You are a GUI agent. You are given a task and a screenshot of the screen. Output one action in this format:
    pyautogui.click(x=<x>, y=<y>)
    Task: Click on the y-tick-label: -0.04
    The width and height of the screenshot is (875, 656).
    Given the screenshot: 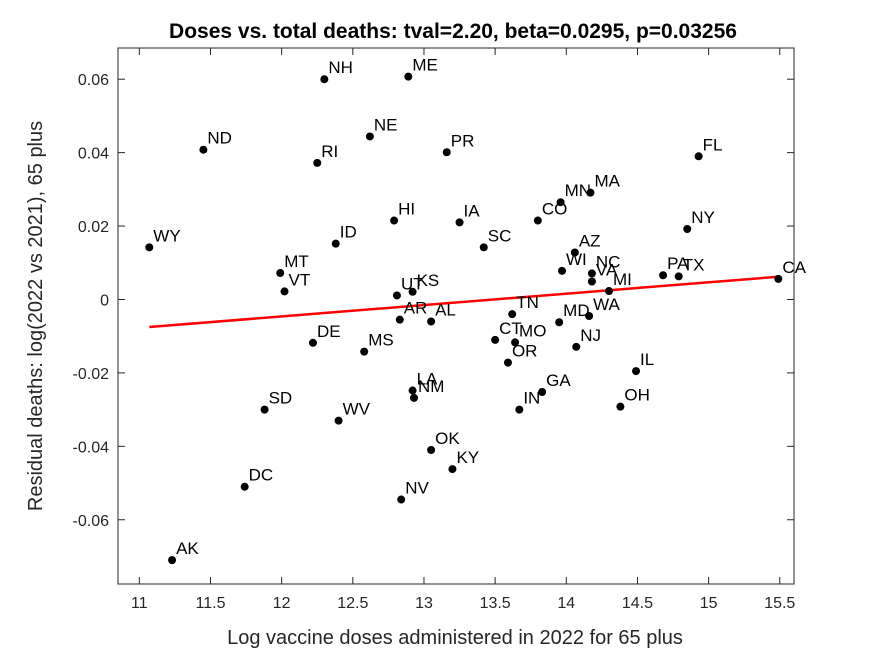 What is the action you would take?
    pyautogui.click(x=91, y=447)
    